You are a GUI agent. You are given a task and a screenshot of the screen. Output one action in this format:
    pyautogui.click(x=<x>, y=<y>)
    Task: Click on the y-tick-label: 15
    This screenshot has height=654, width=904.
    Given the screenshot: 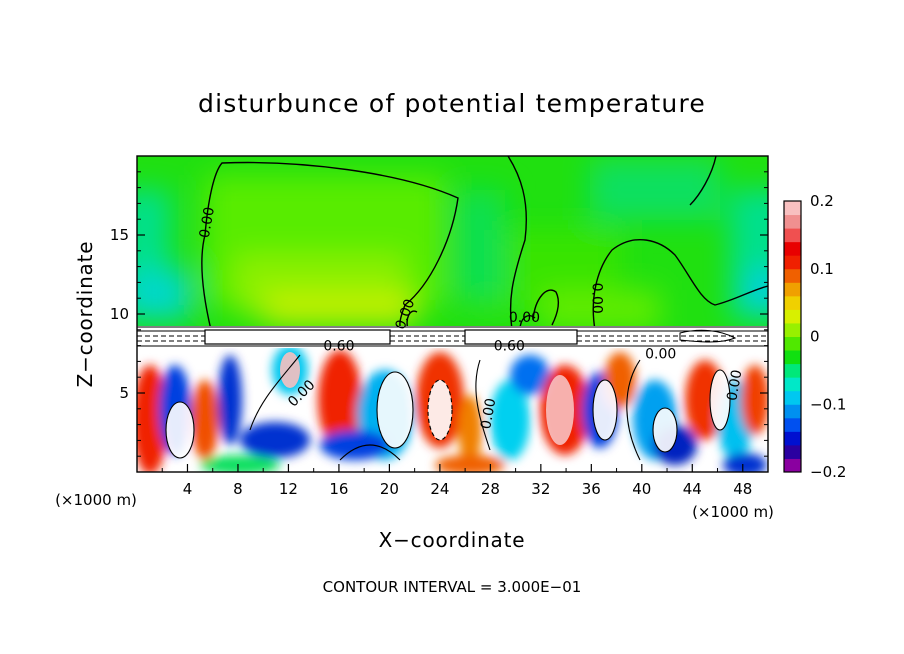 What is the action you would take?
    pyautogui.click(x=119, y=235)
    